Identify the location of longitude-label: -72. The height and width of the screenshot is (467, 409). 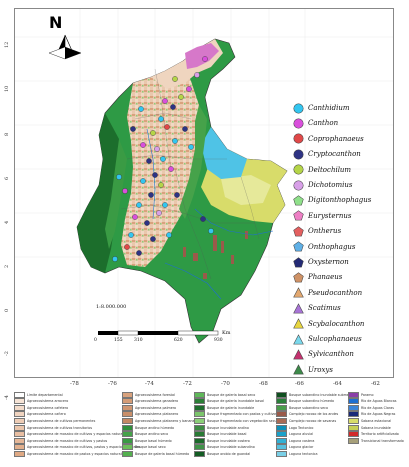
(187, 384).